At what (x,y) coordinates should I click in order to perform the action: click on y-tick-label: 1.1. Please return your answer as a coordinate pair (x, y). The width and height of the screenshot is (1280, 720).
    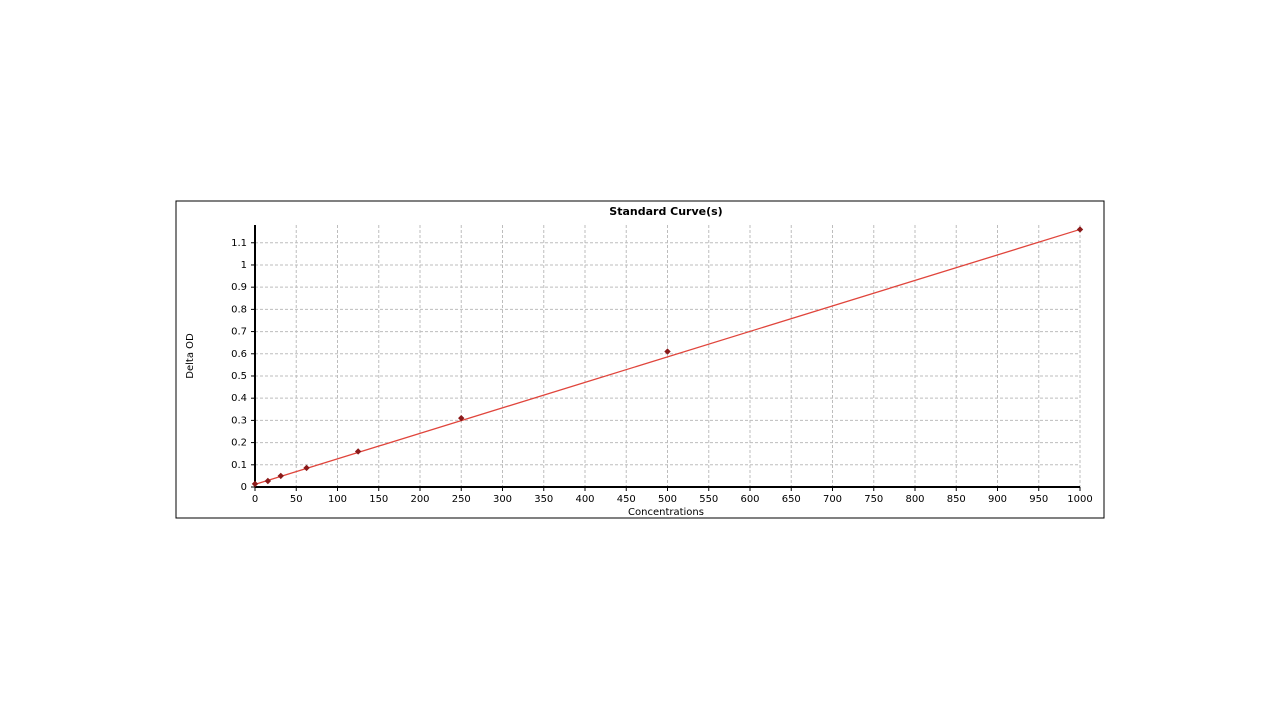
    Looking at the image, I should click on (239, 243).